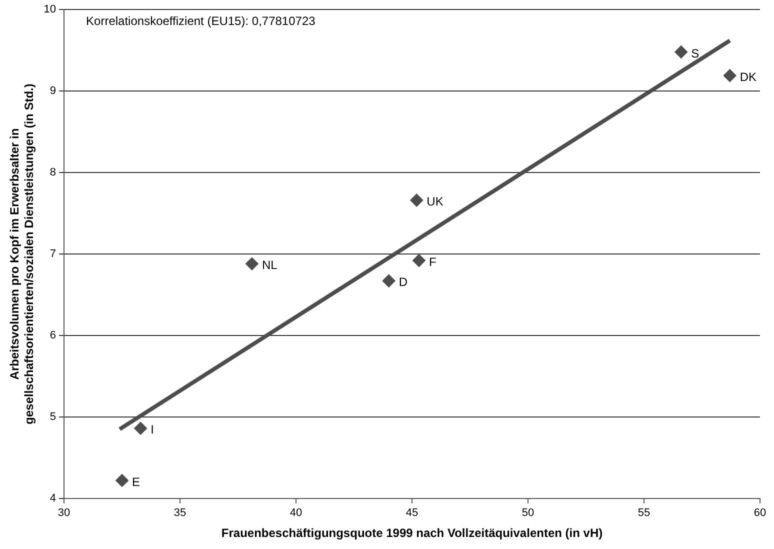 This screenshot has height=549, width=774. Describe the element at coordinates (695, 53) in the screenshot. I see `annotation: S` at that location.